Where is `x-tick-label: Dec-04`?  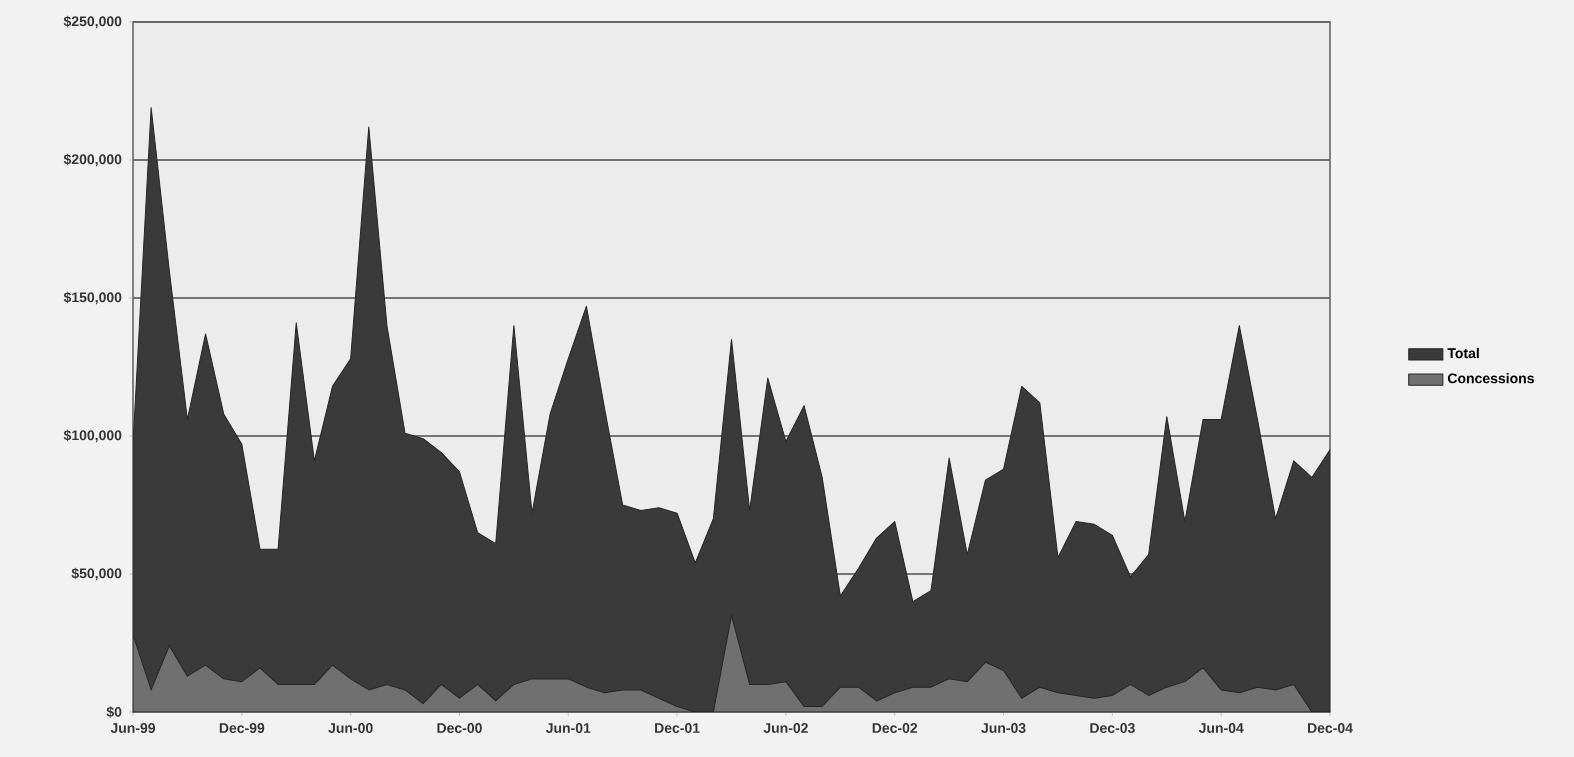
x-tick-label: Dec-04 is located at coordinates (1330, 728).